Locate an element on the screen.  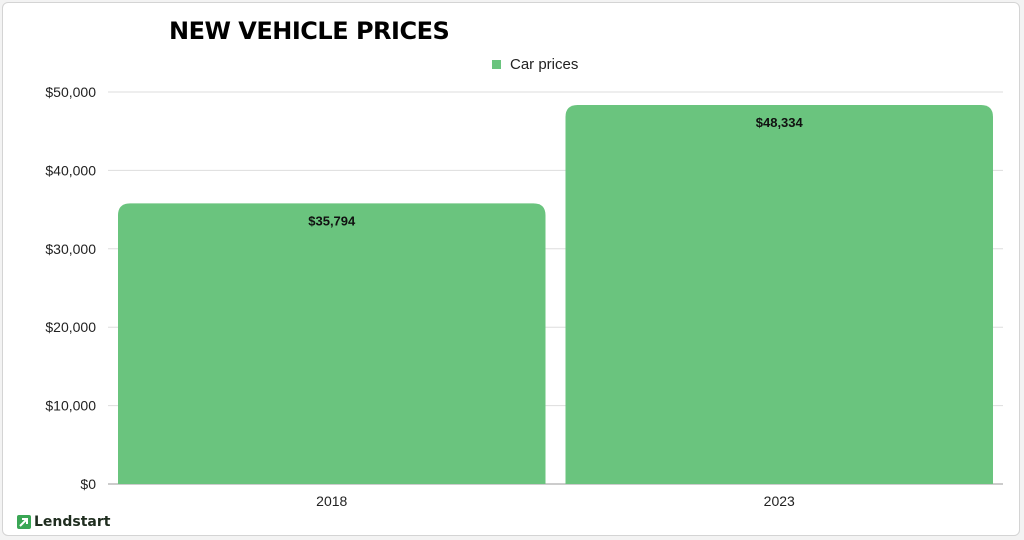
bar-value-label: $48,334 is located at coordinates (780, 122).